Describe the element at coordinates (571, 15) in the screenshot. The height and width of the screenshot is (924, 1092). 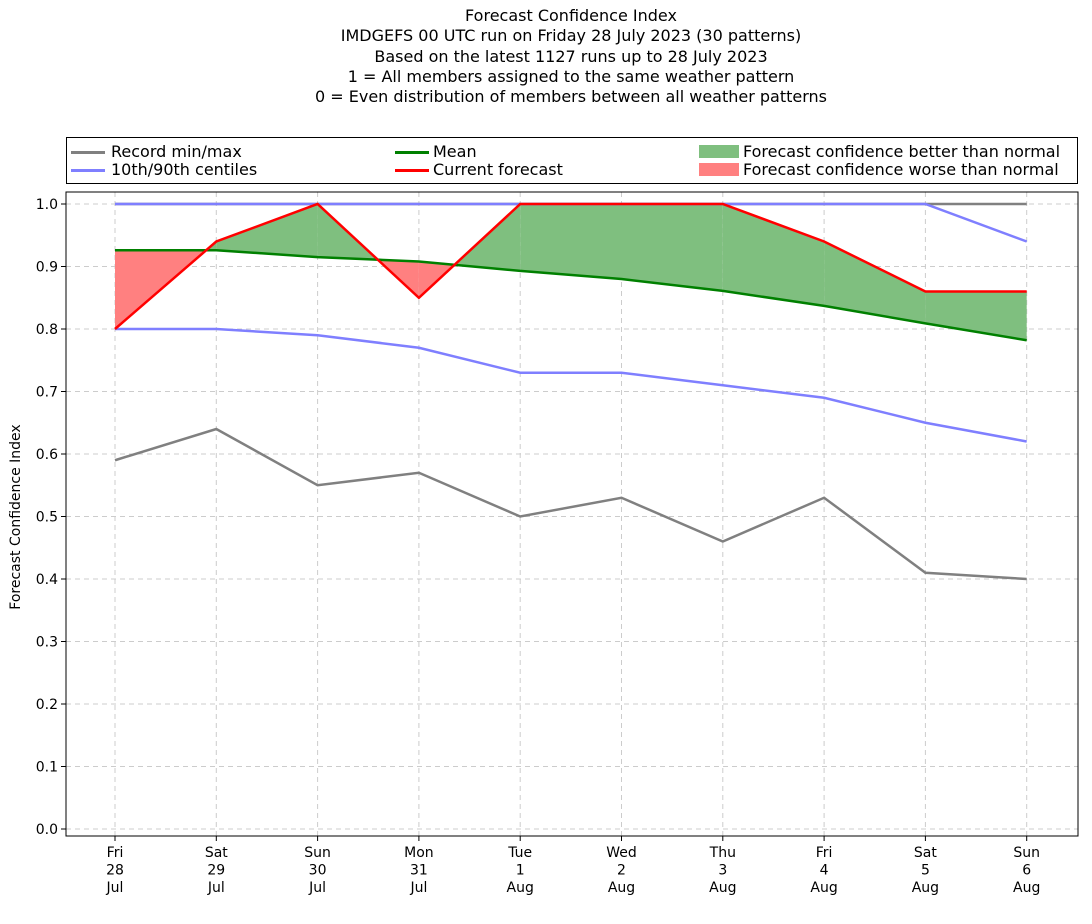
I see `title-line: Forecast Confidence Index` at that location.